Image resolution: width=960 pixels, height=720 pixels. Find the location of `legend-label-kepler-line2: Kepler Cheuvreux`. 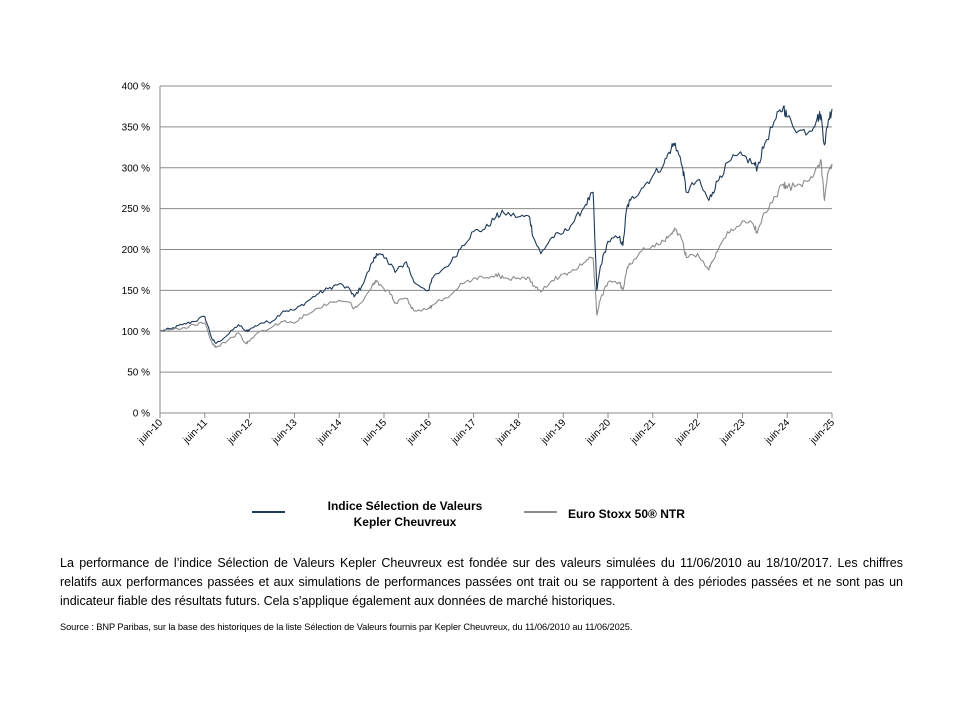

legend-label-kepler-line2: Kepler Cheuvreux is located at coordinates (405, 522).